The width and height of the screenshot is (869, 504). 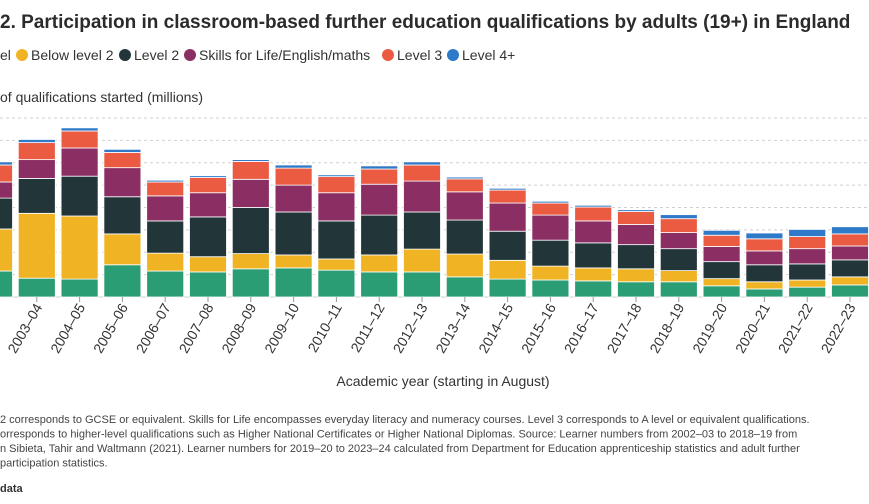 I want to click on x-tick-label: 2008–09, so click(x=238, y=327).